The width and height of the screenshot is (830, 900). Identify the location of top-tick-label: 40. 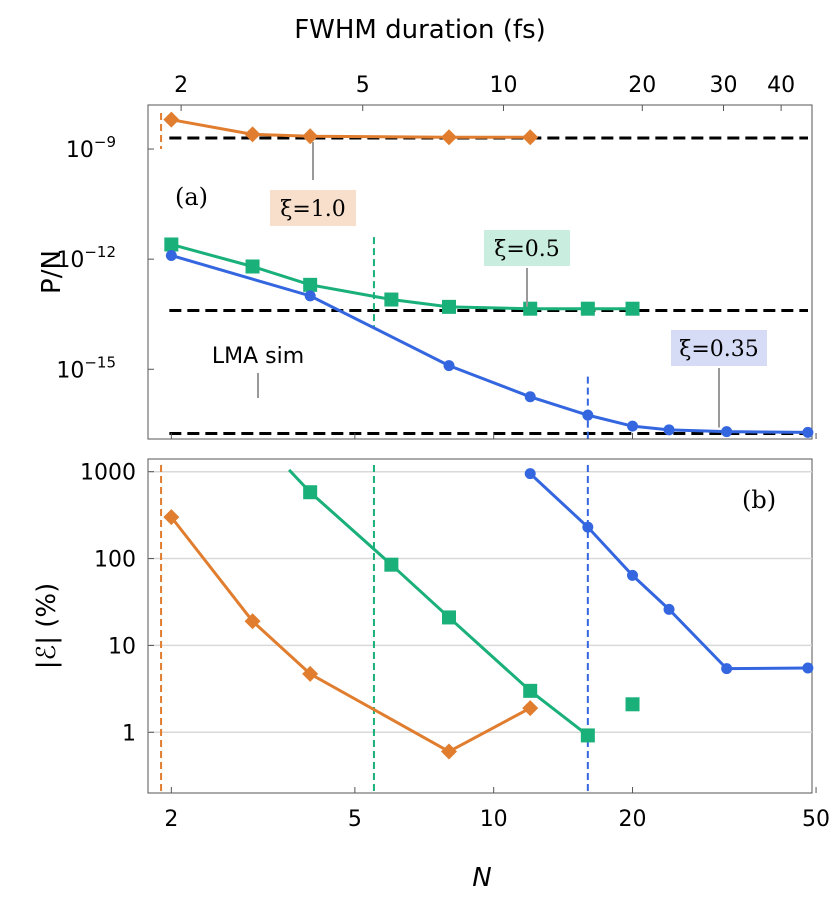
(781, 85).